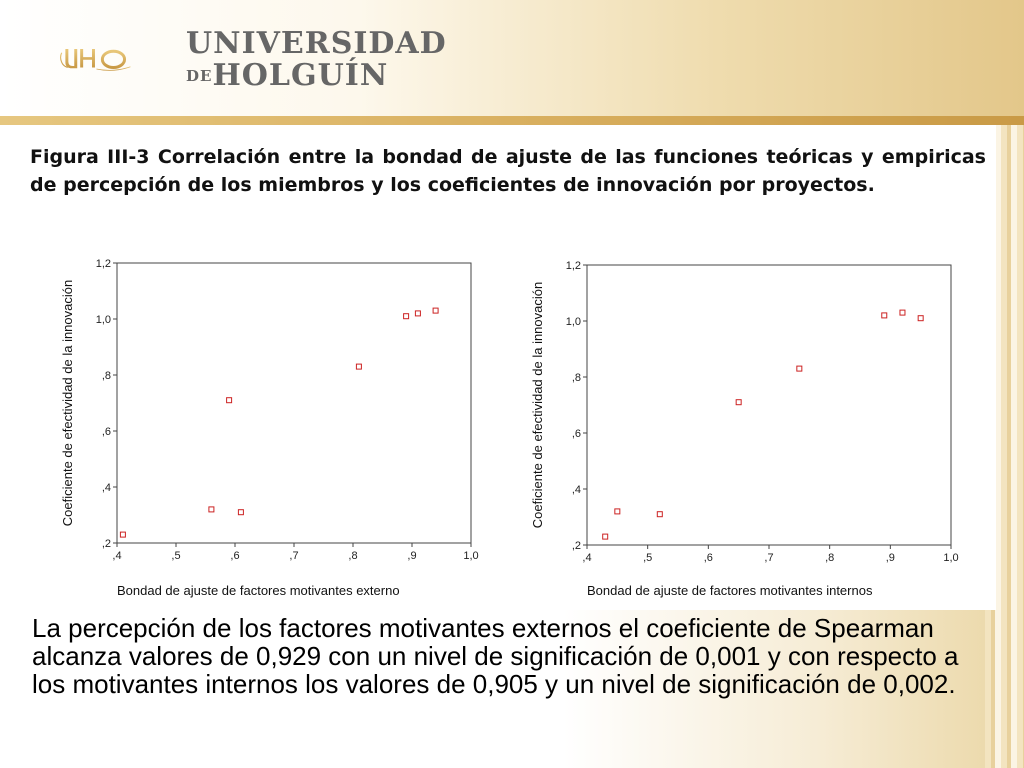 The width and height of the screenshot is (1024, 768). I want to click on logo-line-2-prefix: DE, so click(199, 76).